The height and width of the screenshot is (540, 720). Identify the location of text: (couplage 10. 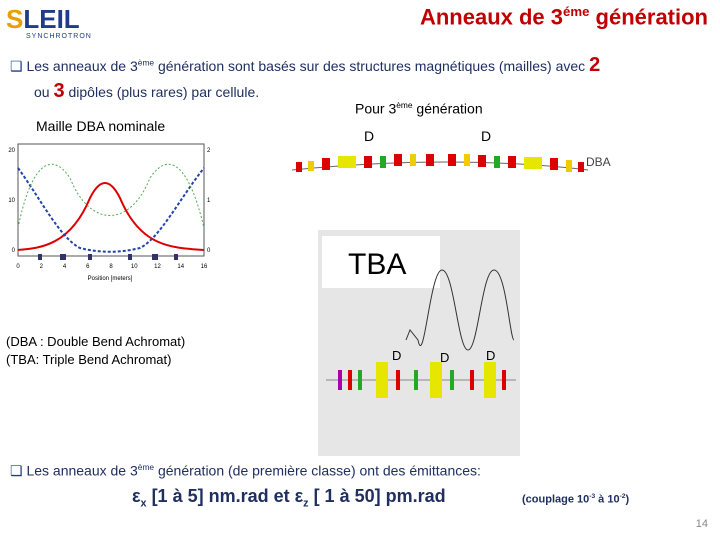
(556, 499).